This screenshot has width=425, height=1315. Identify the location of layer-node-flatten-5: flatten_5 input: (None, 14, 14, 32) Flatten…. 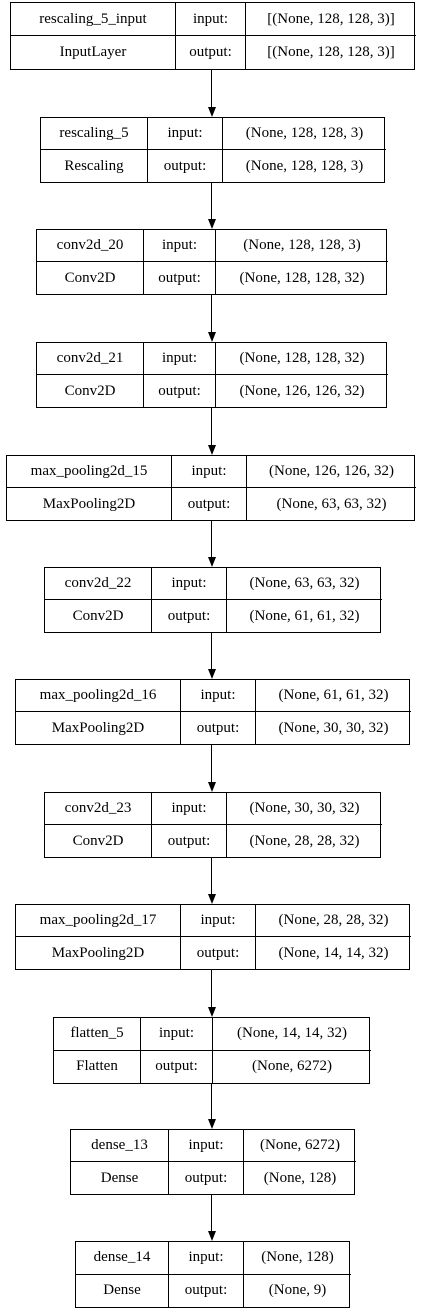
(212, 1050).